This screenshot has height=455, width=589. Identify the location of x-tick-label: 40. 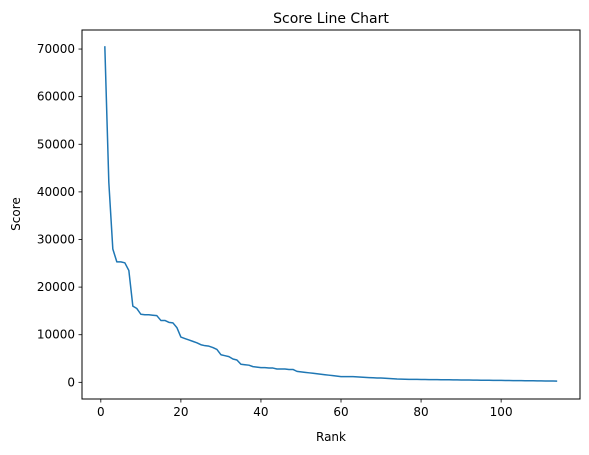
(260, 412).